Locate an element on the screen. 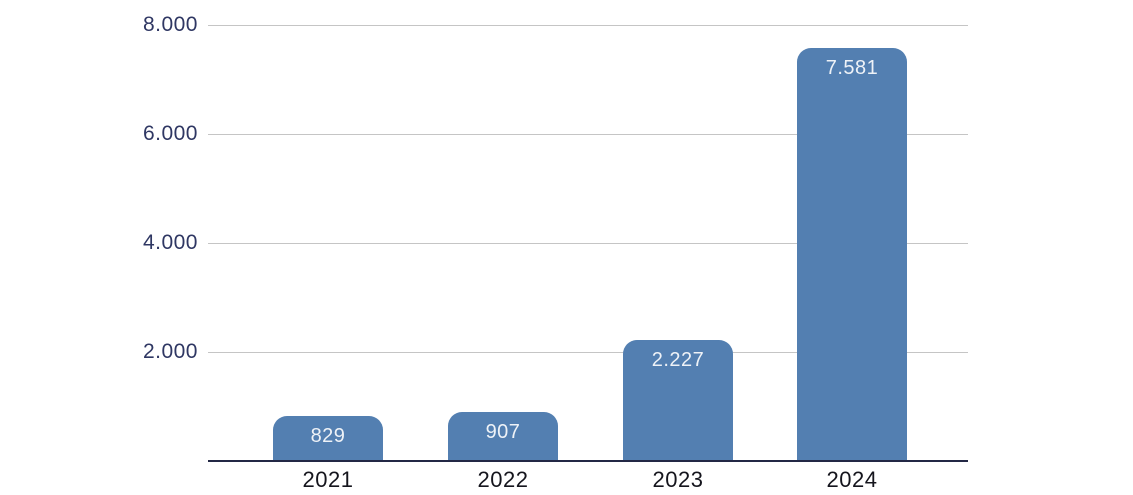  x-axis-label-2022: 2022 is located at coordinates (503, 479).